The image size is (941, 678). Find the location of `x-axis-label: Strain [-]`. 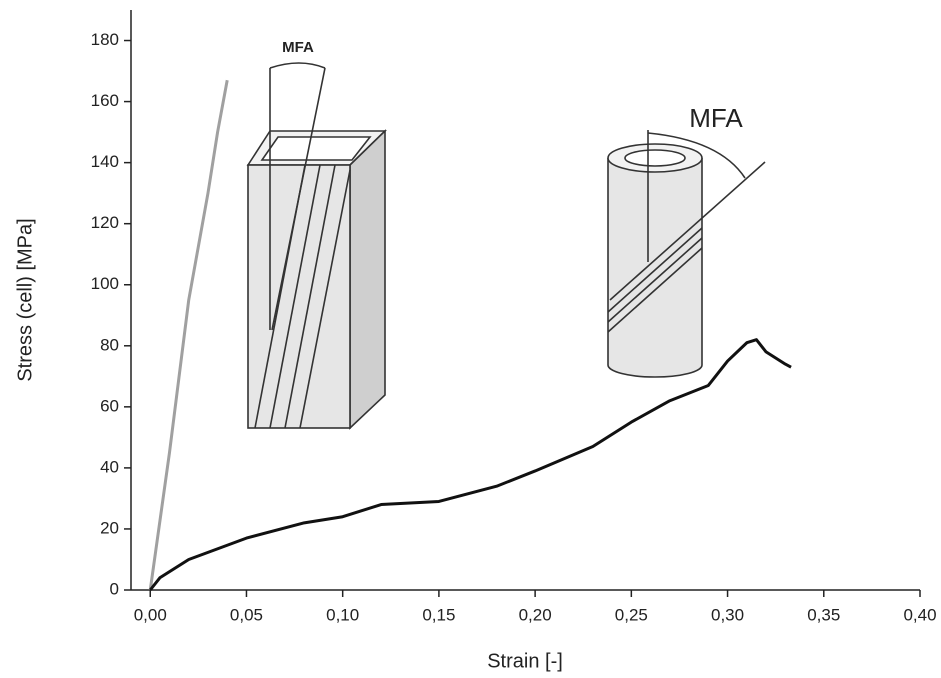

x-axis-label: Strain [-] is located at coordinates (525, 661).